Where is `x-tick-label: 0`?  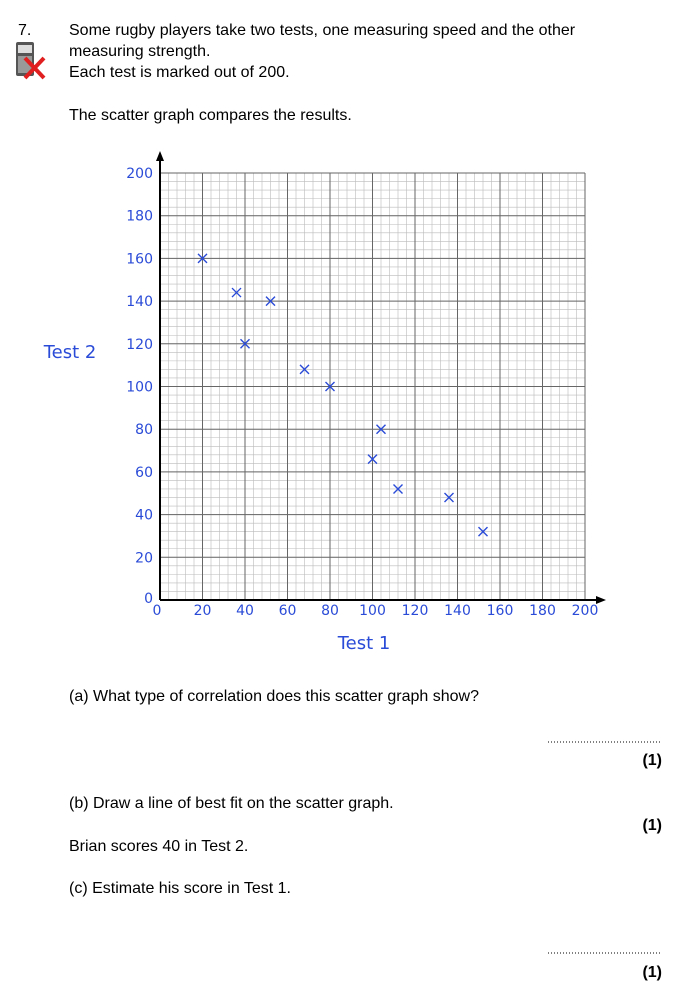
x-tick-label: 0 is located at coordinates (157, 611).